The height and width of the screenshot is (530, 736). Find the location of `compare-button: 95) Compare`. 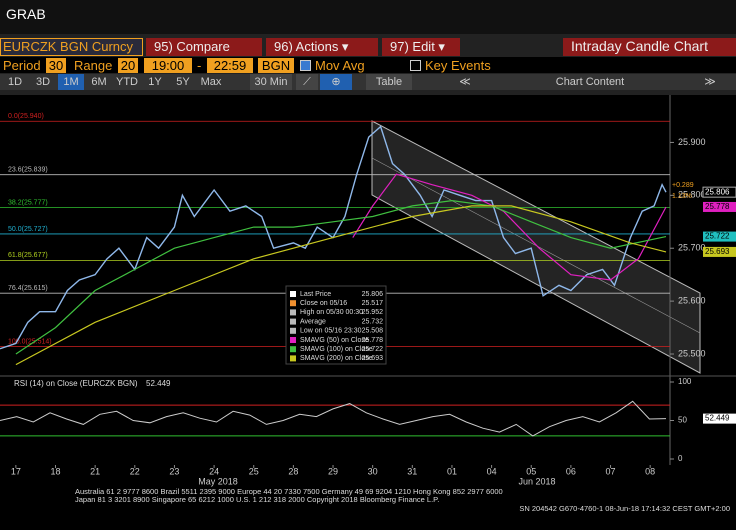

compare-button: 95) Compare is located at coordinates (204, 47).